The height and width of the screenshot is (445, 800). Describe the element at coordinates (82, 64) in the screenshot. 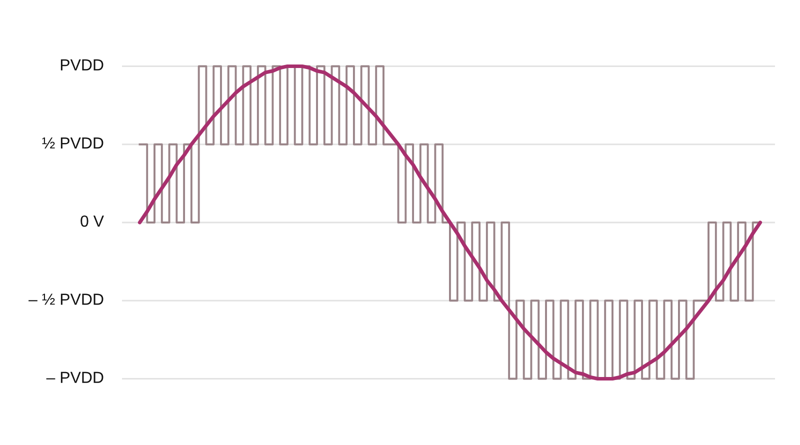

I see `ref-line-label: PVDD` at that location.